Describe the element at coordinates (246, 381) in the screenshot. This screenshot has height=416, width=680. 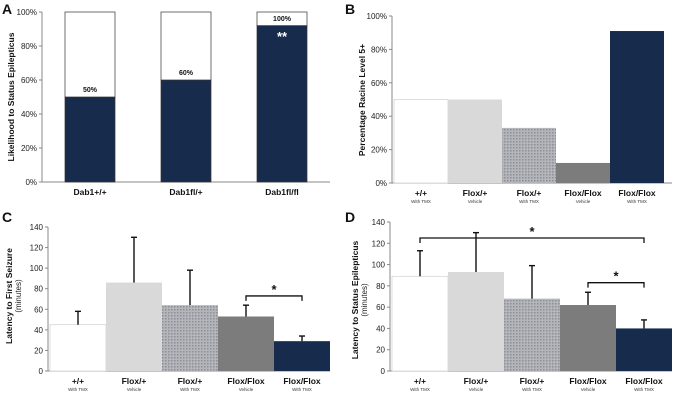
I see `panel-c-category-label-3: Flox/Flox` at that location.